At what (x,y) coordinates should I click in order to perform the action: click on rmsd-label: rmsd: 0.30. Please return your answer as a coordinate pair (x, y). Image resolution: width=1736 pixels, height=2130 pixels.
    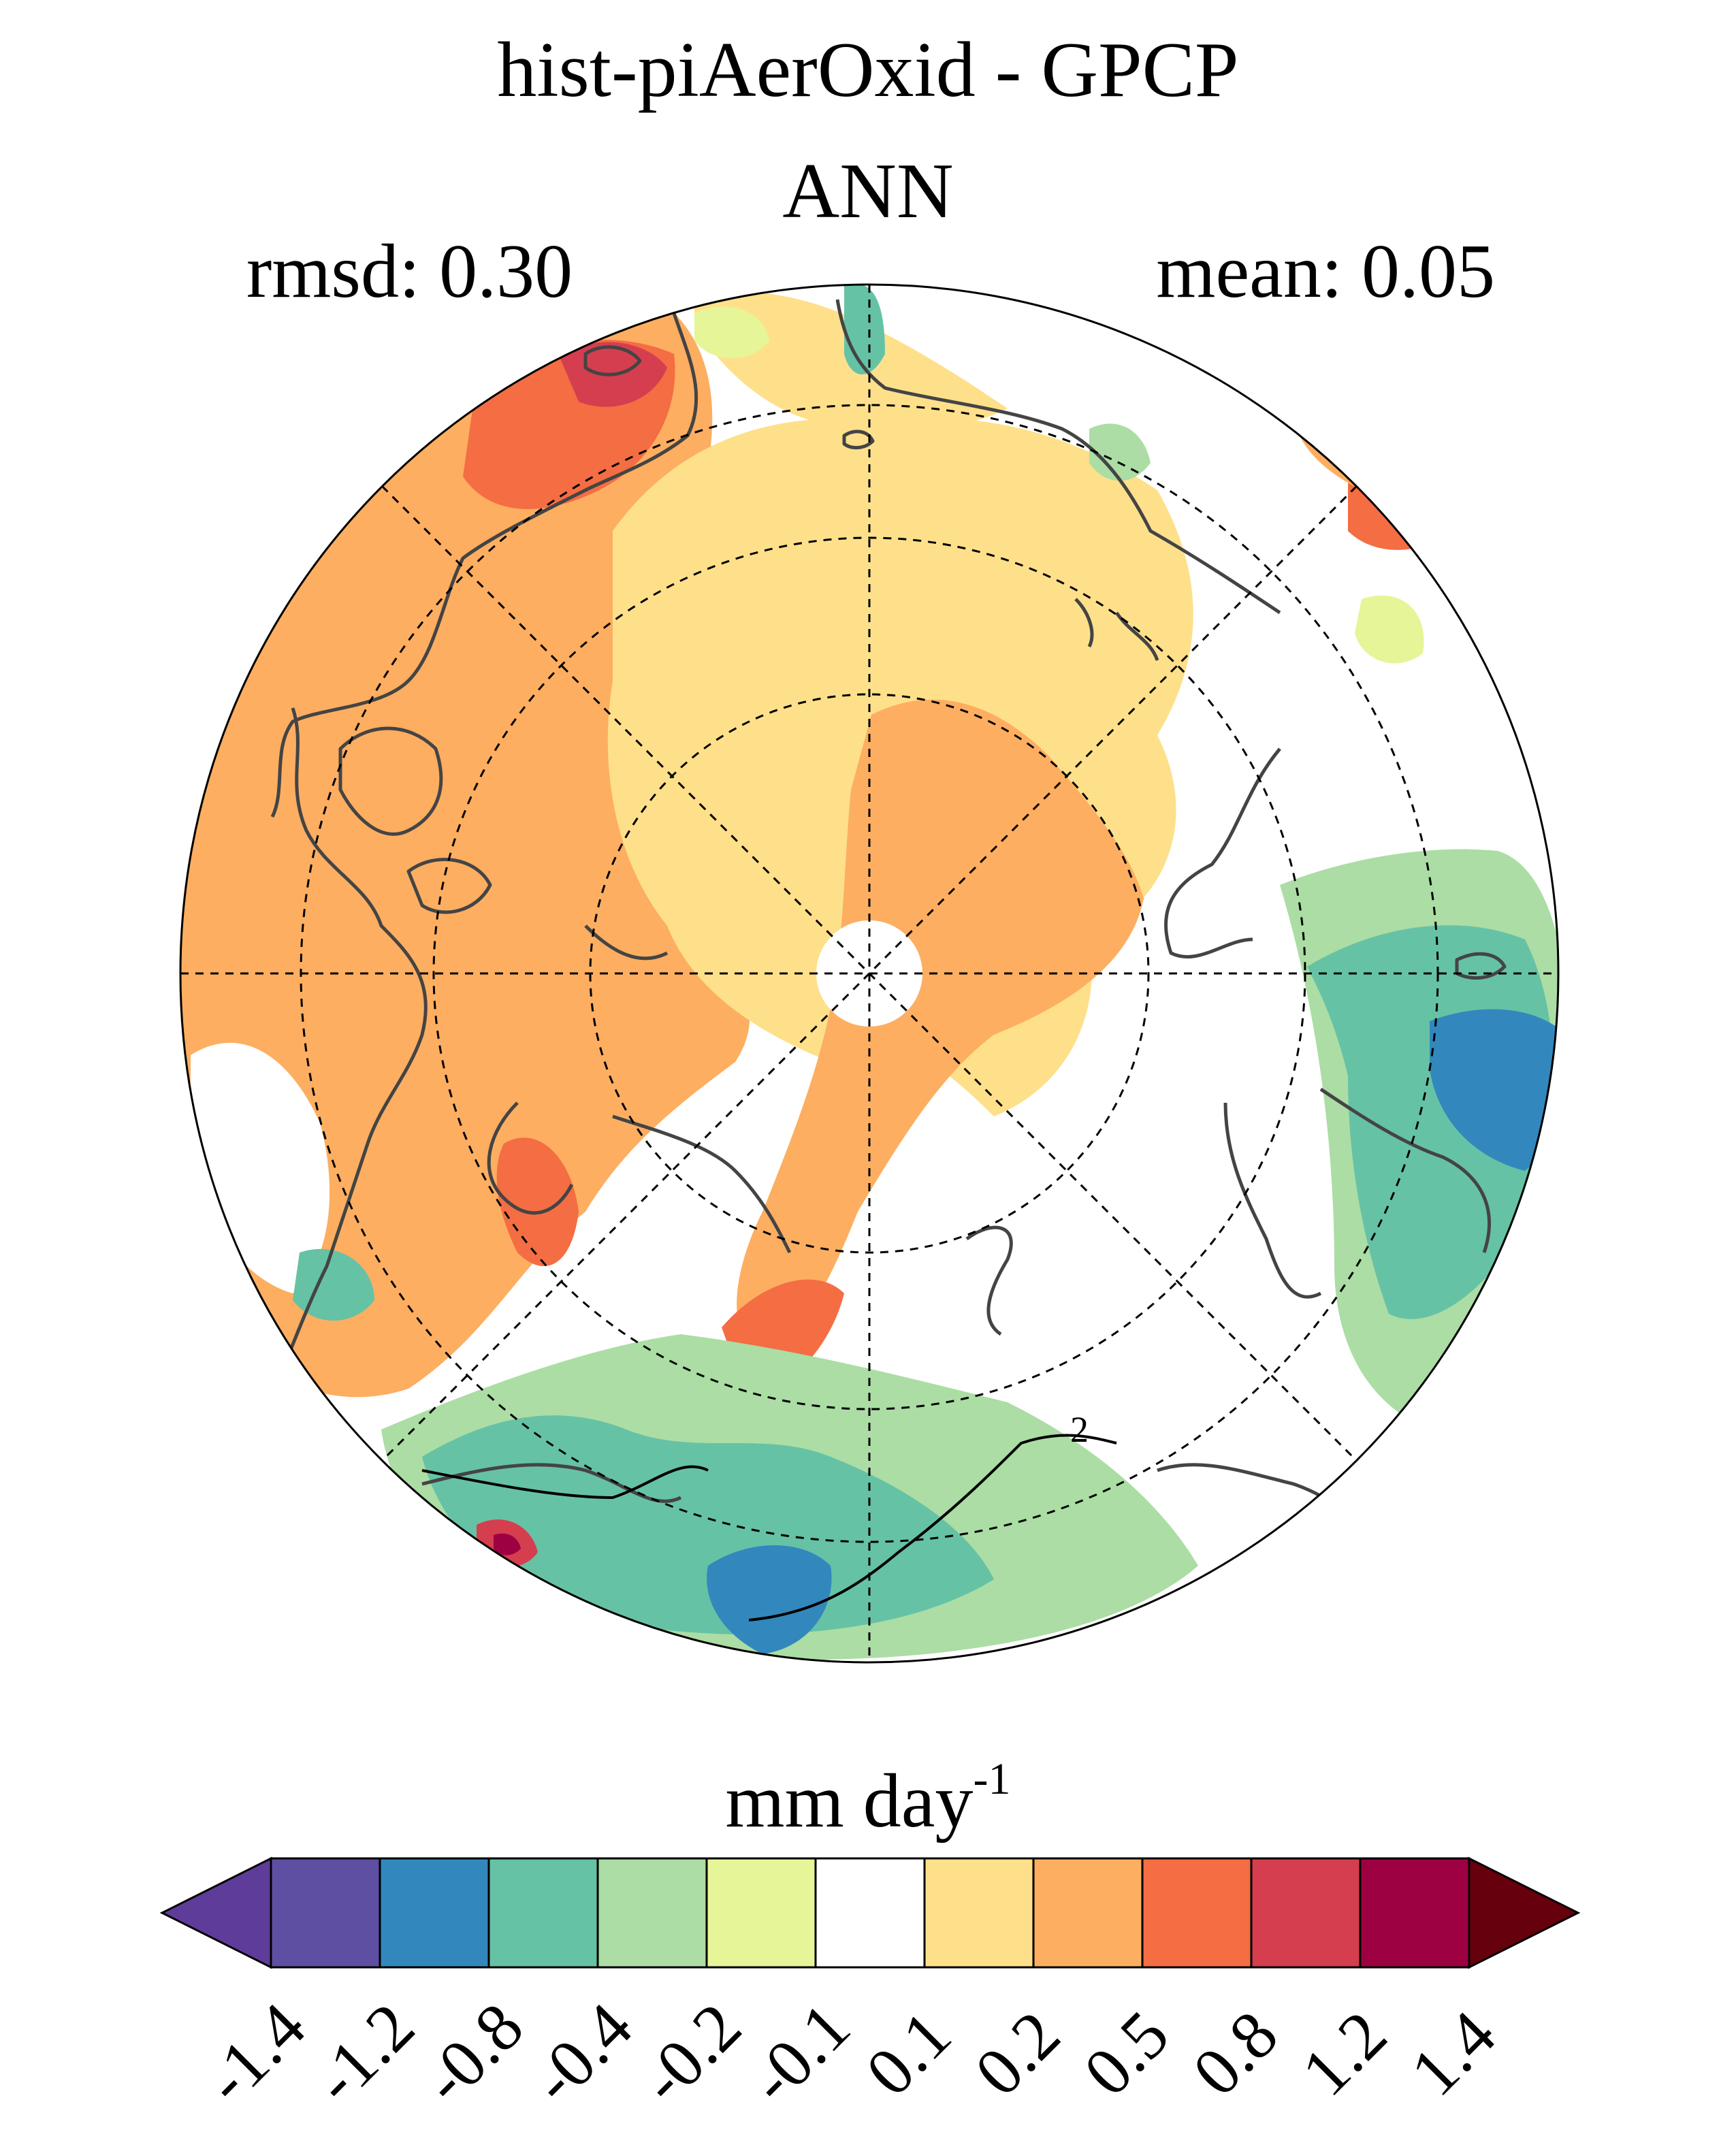
    Looking at the image, I should click on (409, 271).